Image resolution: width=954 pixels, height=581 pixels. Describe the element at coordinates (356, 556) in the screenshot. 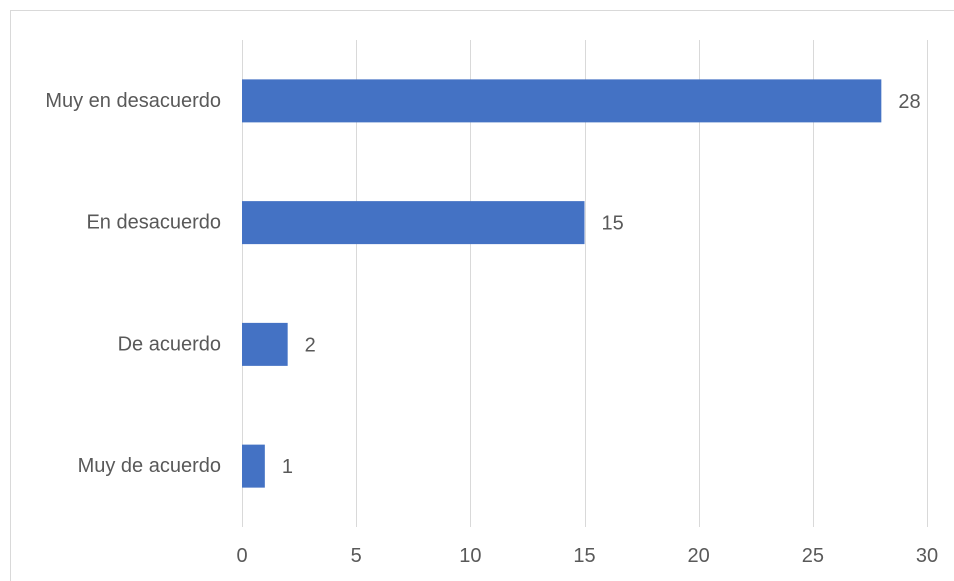

I see `x-tick-label-5: 5` at that location.